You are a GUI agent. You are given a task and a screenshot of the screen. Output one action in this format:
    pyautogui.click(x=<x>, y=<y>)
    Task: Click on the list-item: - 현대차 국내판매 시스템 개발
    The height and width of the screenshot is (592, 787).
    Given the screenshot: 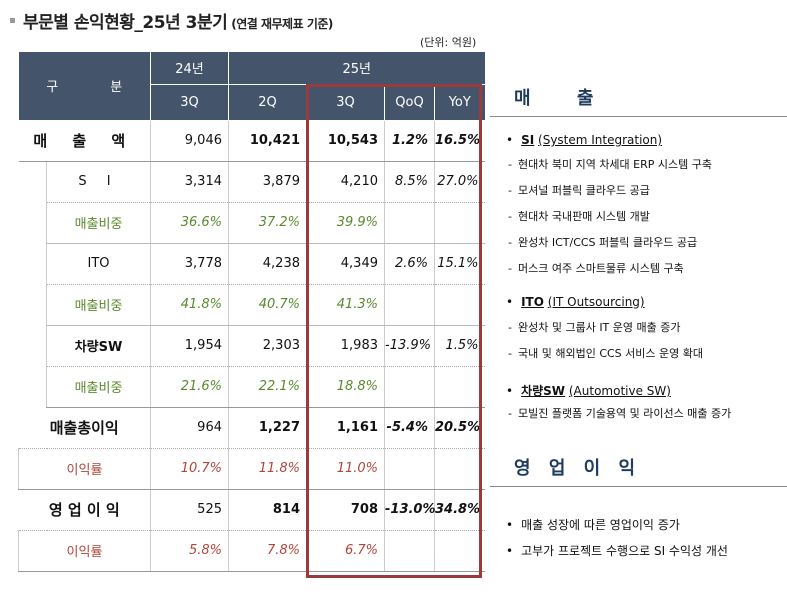 What is the action you would take?
    pyautogui.click(x=579, y=216)
    